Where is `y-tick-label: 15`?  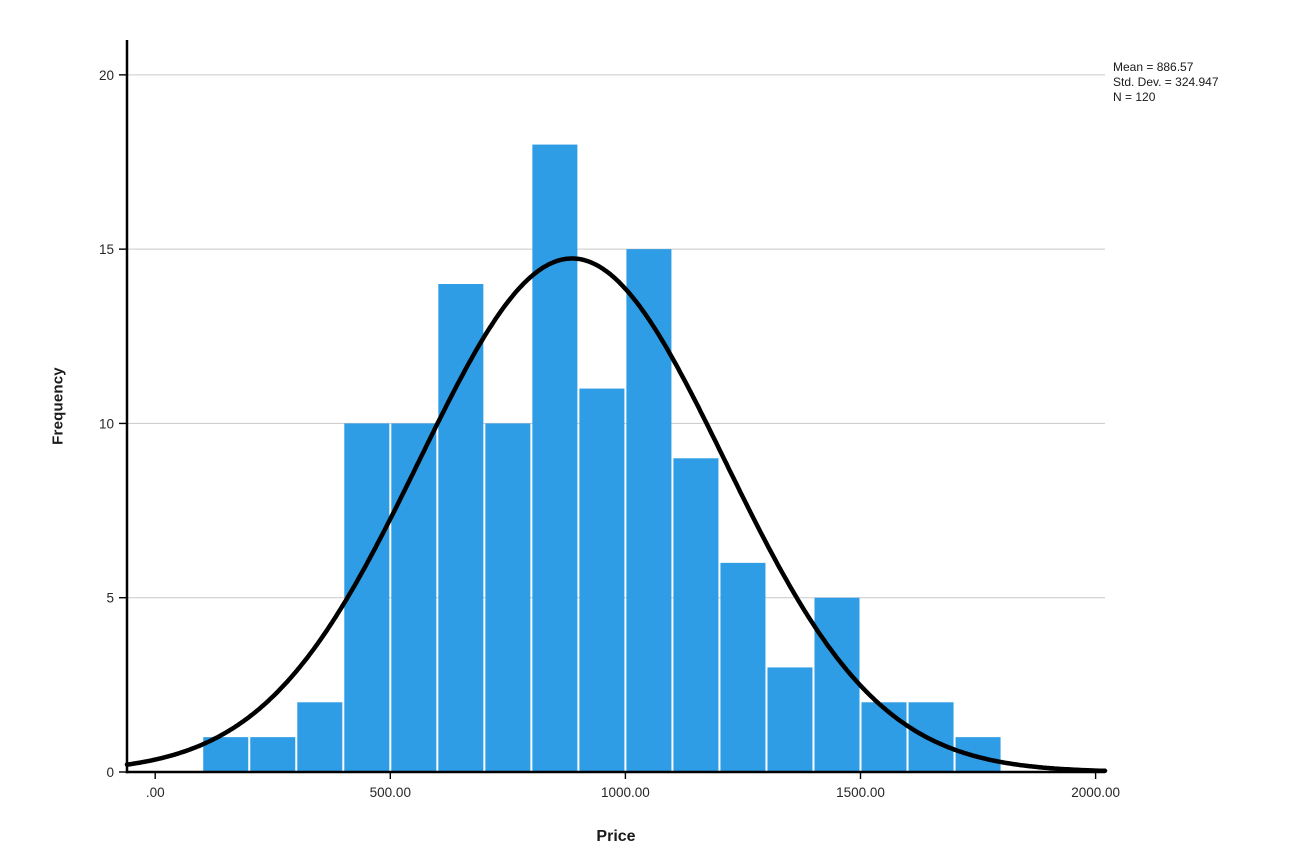 y-tick-label: 15 is located at coordinates (106, 249).